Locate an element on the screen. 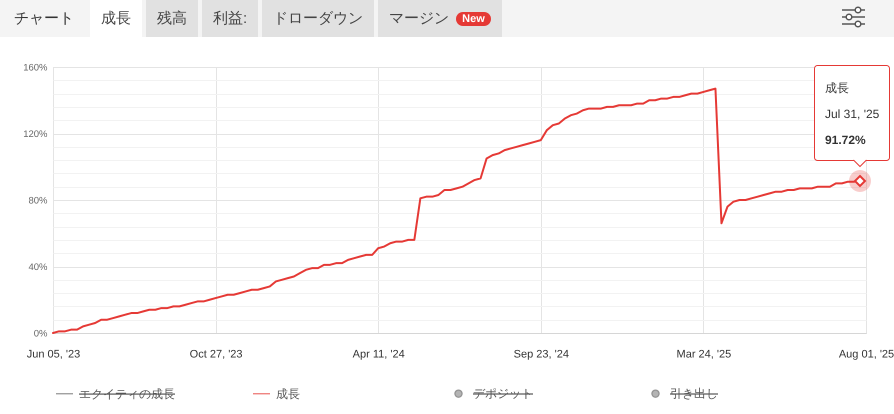 The height and width of the screenshot is (414, 894). y-tick-label: 40% is located at coordinates (38, 267).